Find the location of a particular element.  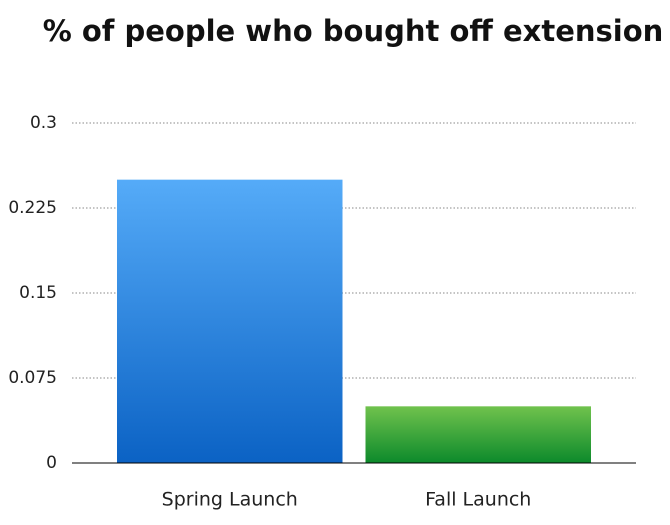

y-tick-label: 0.3 is located at coordinates (43, 123).